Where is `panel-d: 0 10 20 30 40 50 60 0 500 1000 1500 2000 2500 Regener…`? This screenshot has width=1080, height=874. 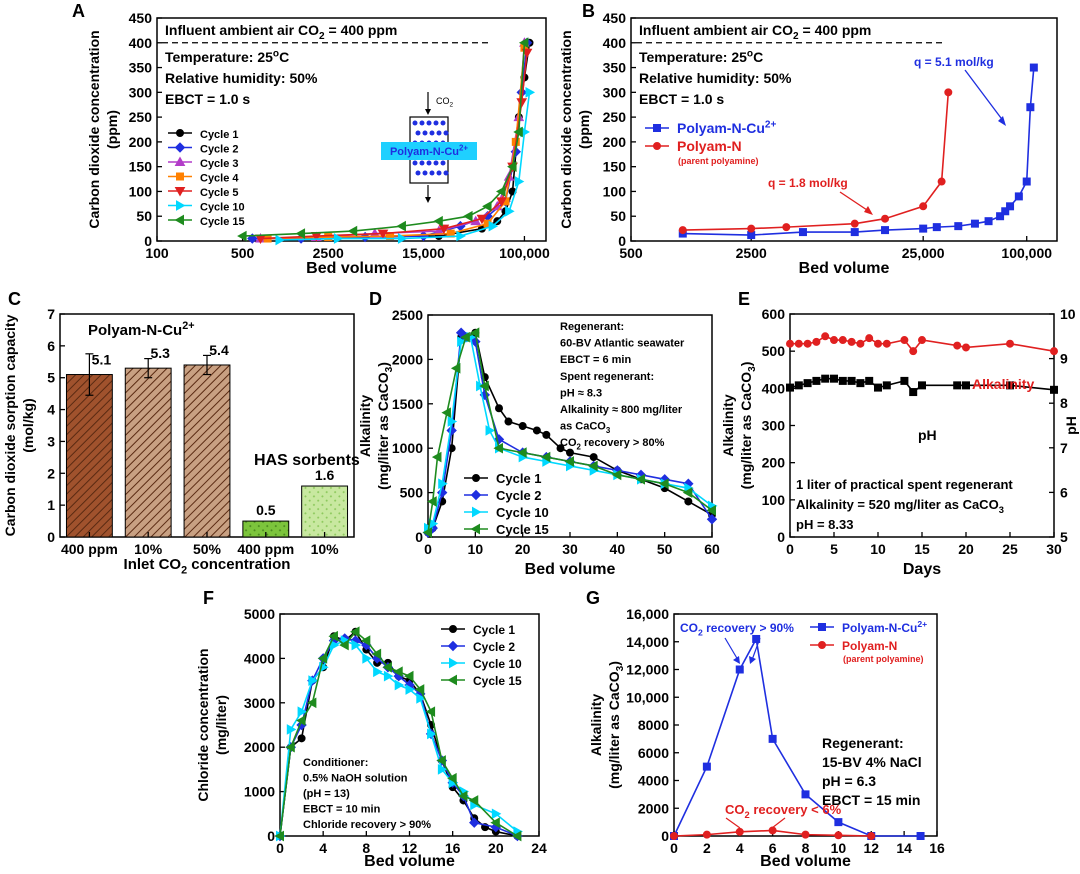
panel-d: 0 10 20 30 40 50 60 0 500 1000 1500 2000 2500 Regener… is located at coordinates (538, 442).